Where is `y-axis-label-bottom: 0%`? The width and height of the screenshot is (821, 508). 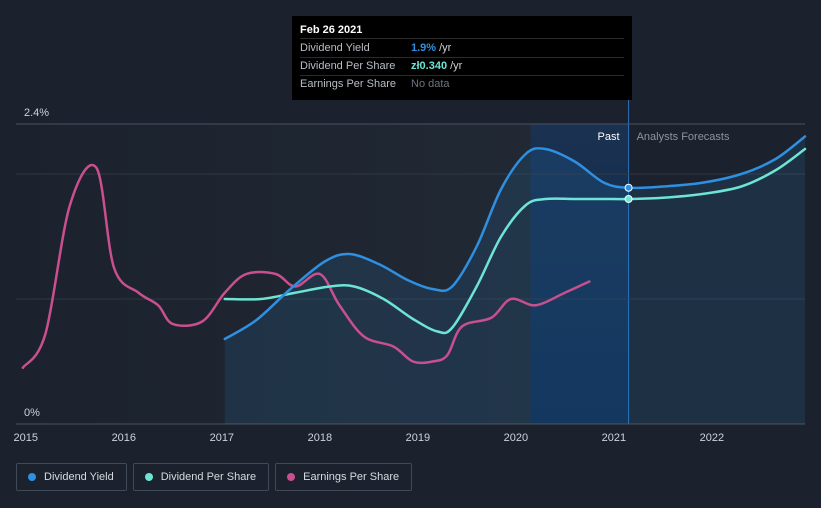 y-axis-label-bottom: 0% is located at coordinates (32, 413).